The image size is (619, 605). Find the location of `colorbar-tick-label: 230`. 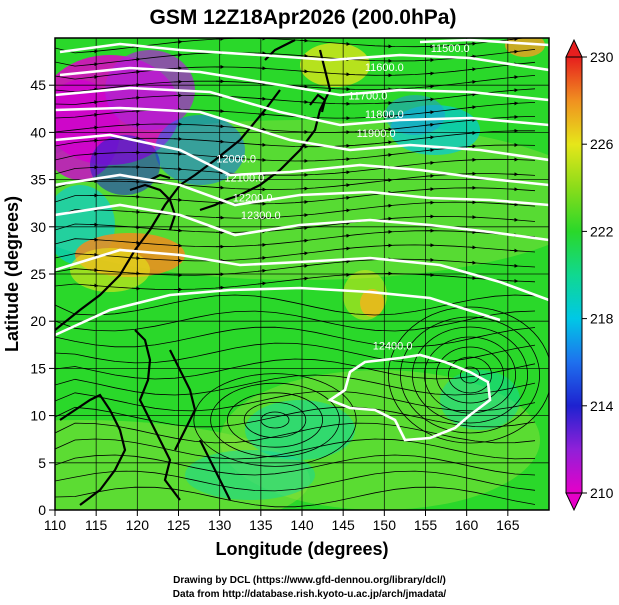

colorbar-tick-label: 230 is located at coordinates (602, 57).